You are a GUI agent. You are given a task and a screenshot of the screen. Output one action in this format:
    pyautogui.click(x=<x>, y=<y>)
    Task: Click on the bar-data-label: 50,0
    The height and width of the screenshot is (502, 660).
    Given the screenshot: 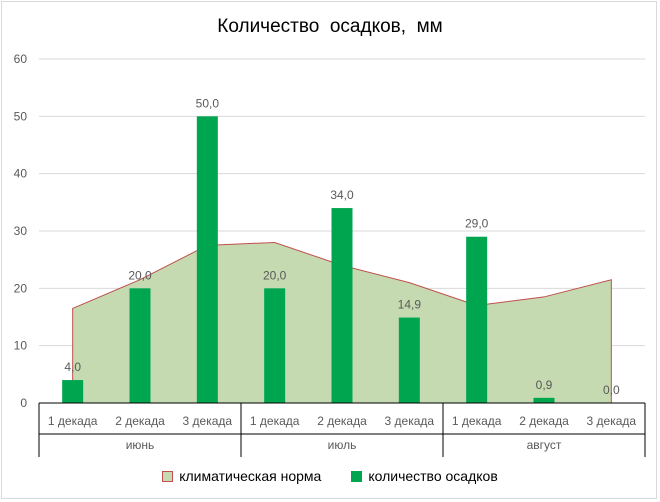 What is the action you would take?
    pyautogui.click(x=208, y=103)
    